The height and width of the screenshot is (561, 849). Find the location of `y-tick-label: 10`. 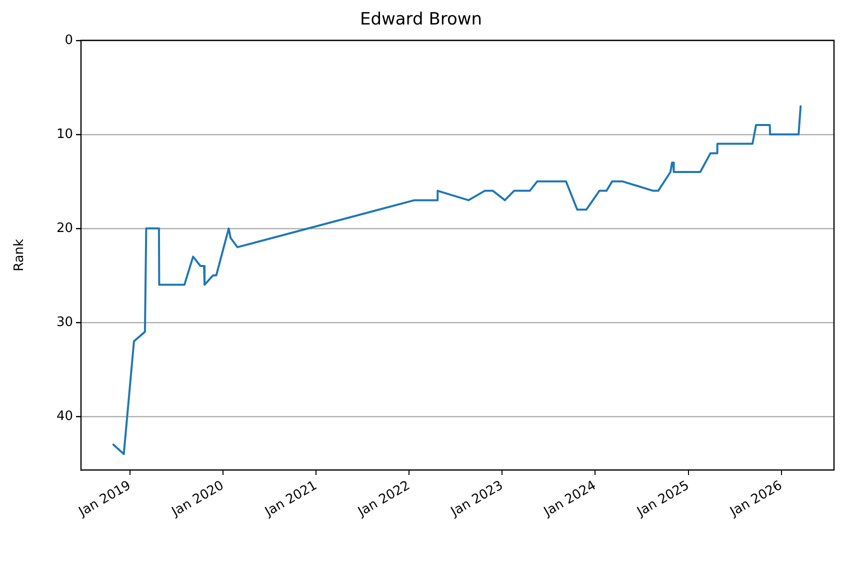

y-tick-label: 10 is located at coordinates (64, 134).